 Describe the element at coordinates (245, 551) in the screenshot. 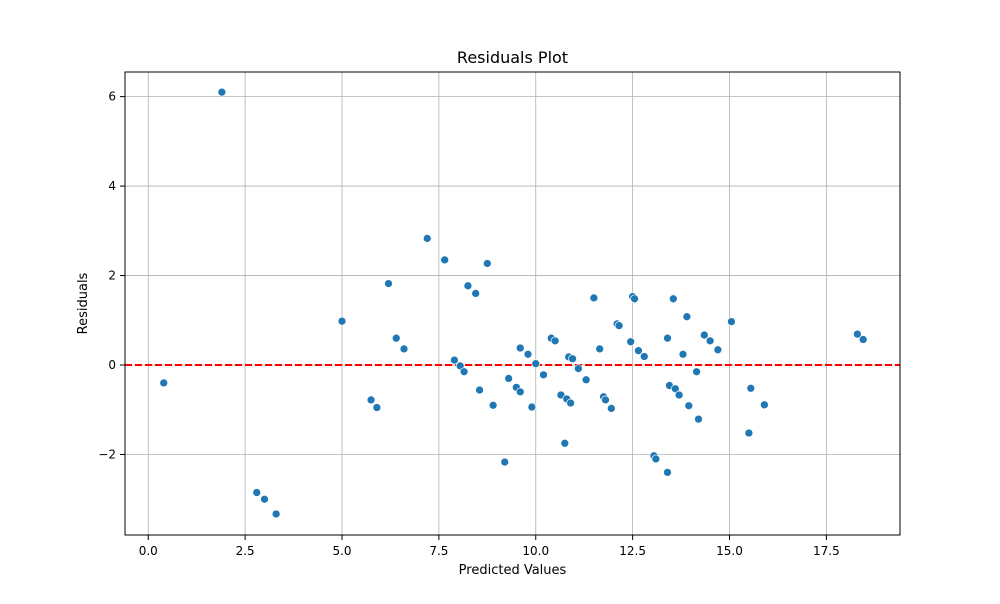

I see `x-tick-label: 2.5` at that location.